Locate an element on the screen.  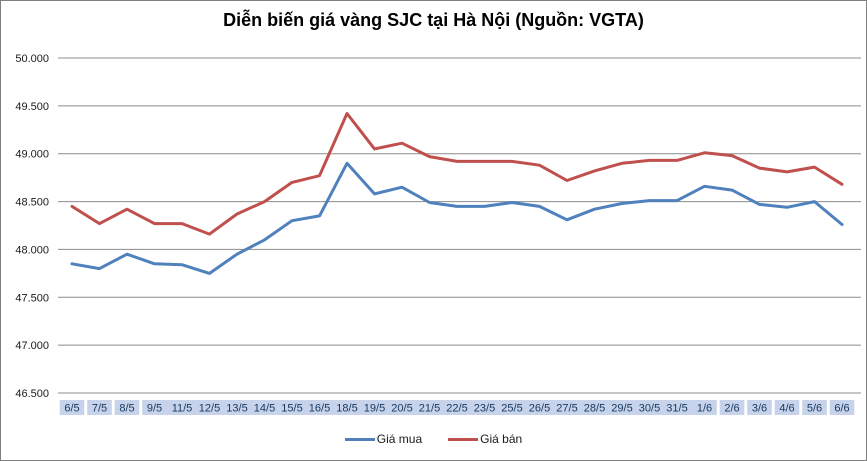
x-axis-tick-label: 22/5 is located at coordinates (456, 409).